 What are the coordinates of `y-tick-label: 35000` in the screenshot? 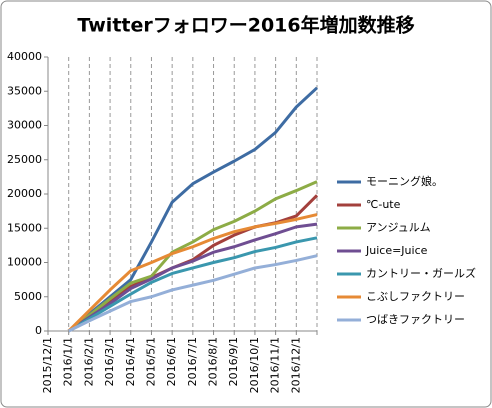 It's located at (24, 90).